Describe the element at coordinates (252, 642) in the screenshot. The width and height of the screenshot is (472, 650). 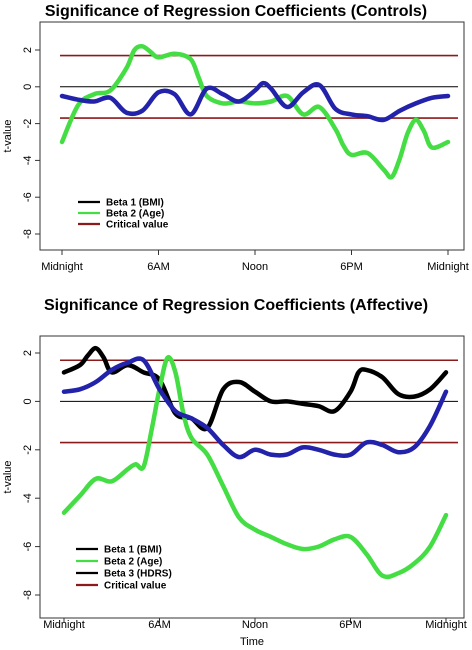
I see `x-axis-label: Time` at that location.